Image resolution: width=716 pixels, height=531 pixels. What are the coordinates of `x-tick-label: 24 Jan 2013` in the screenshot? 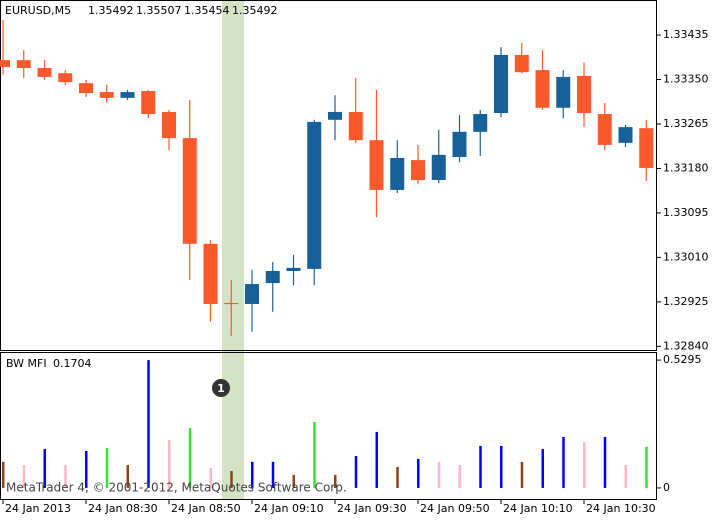 It's located at (38, 508).